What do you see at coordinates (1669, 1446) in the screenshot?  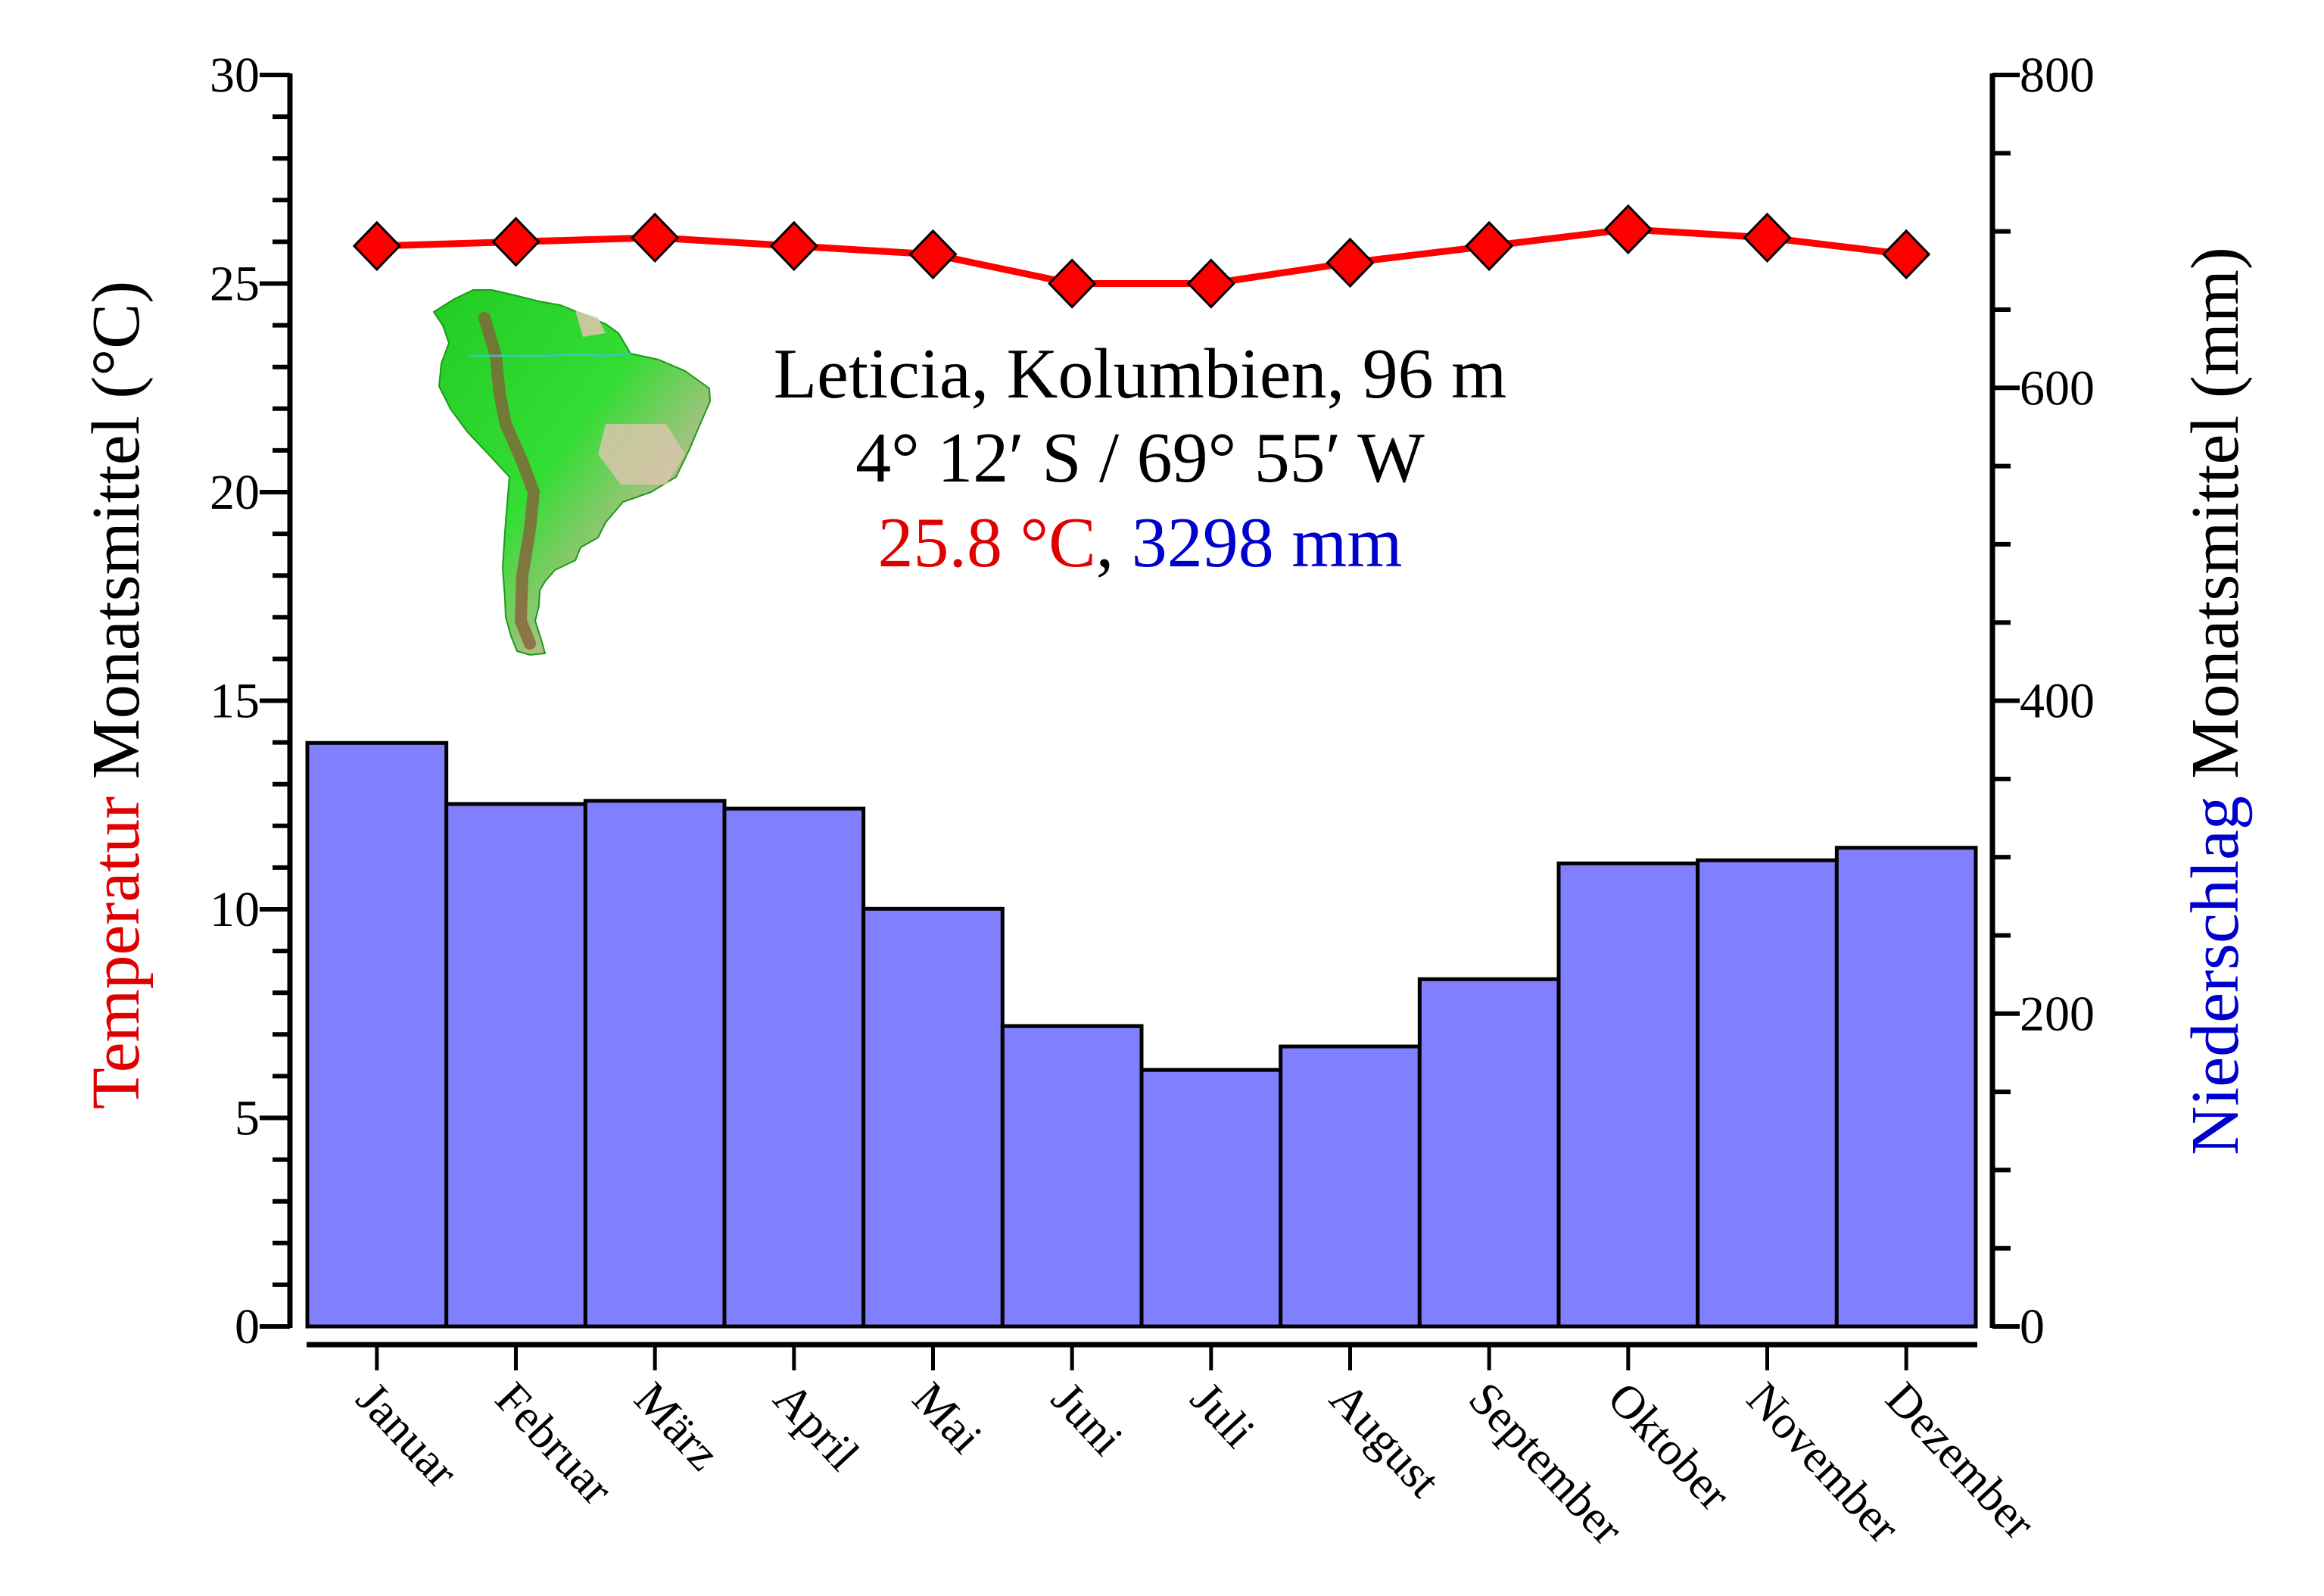 I see `month-label: Oktober` at bounding box center [1669, 1446].